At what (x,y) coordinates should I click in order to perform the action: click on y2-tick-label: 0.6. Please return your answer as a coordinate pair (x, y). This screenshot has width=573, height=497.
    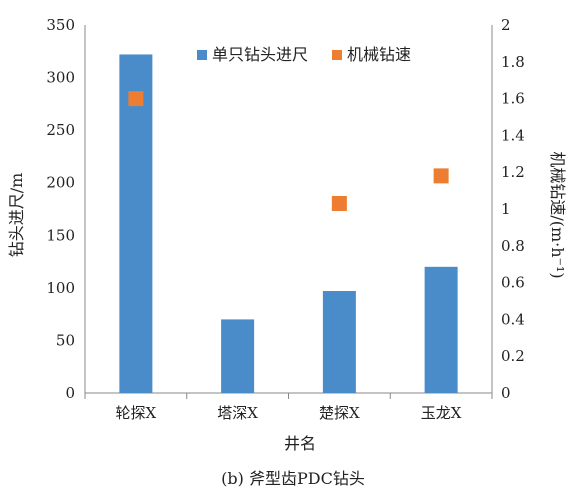
    Looking at the image, I should click on (513, 283).